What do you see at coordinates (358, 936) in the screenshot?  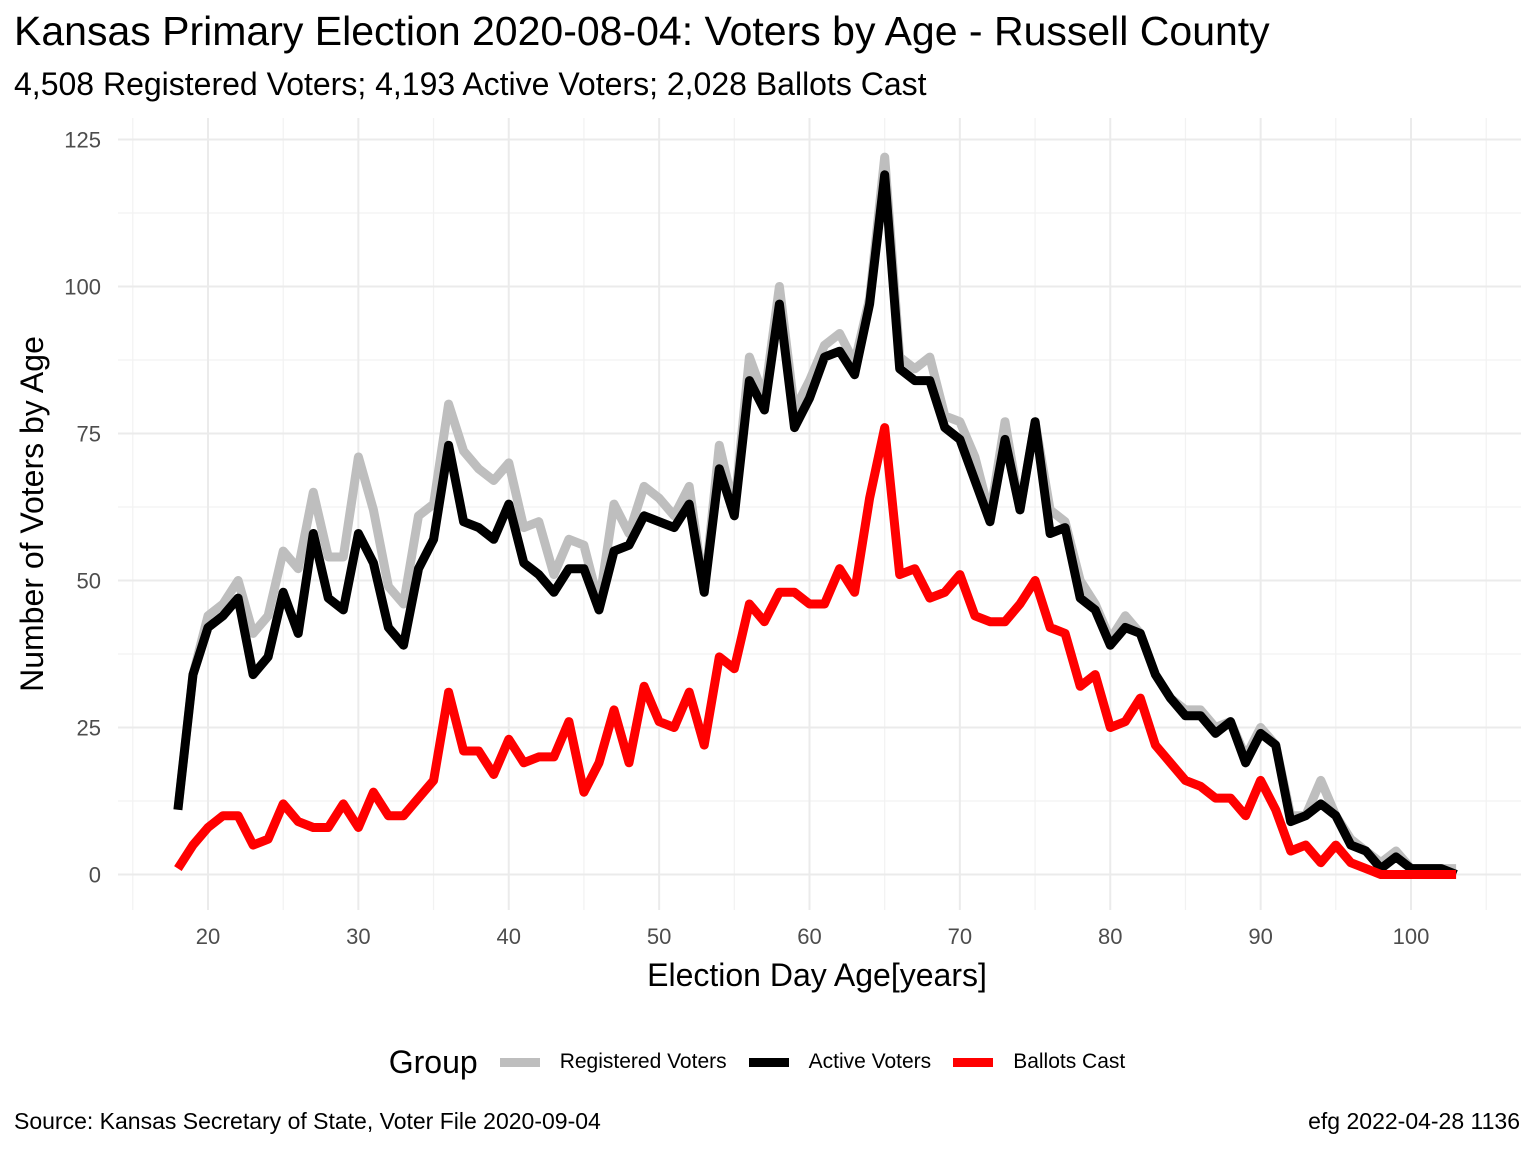 I see `x-tick-label: 30` at bounding box center [358, 936].